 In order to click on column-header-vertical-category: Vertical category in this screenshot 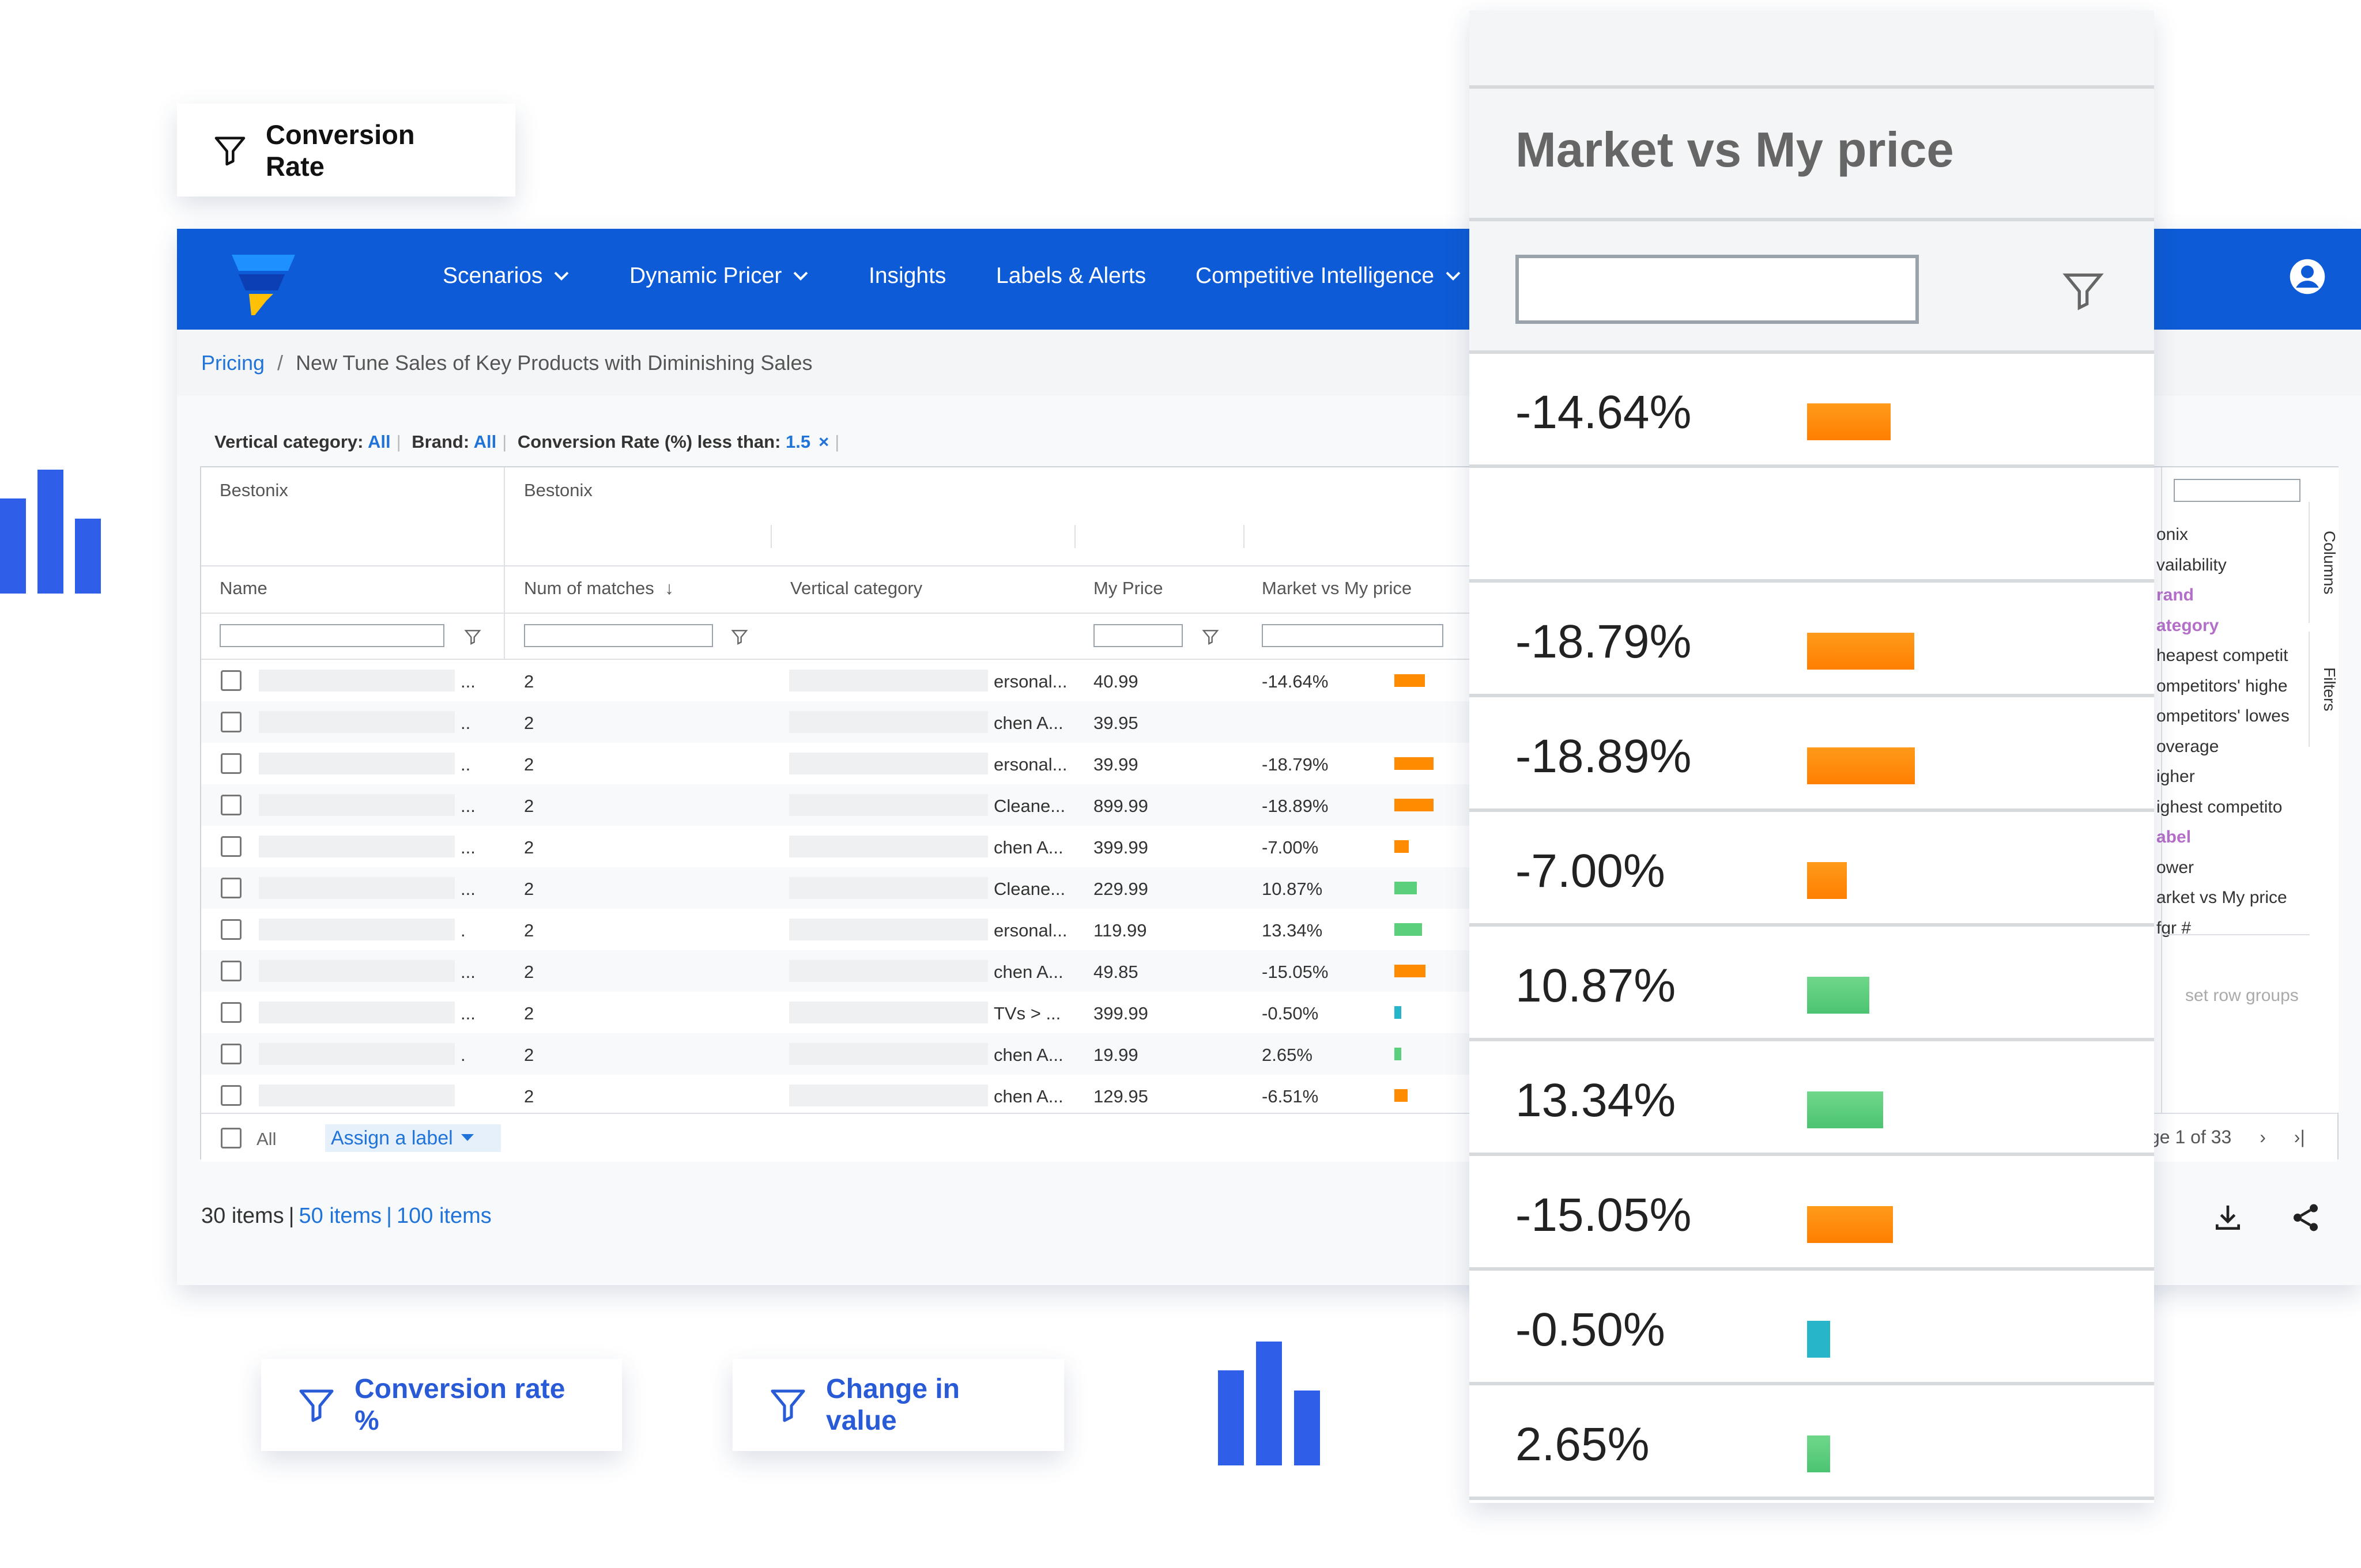, I will do `click(856, 588)`.